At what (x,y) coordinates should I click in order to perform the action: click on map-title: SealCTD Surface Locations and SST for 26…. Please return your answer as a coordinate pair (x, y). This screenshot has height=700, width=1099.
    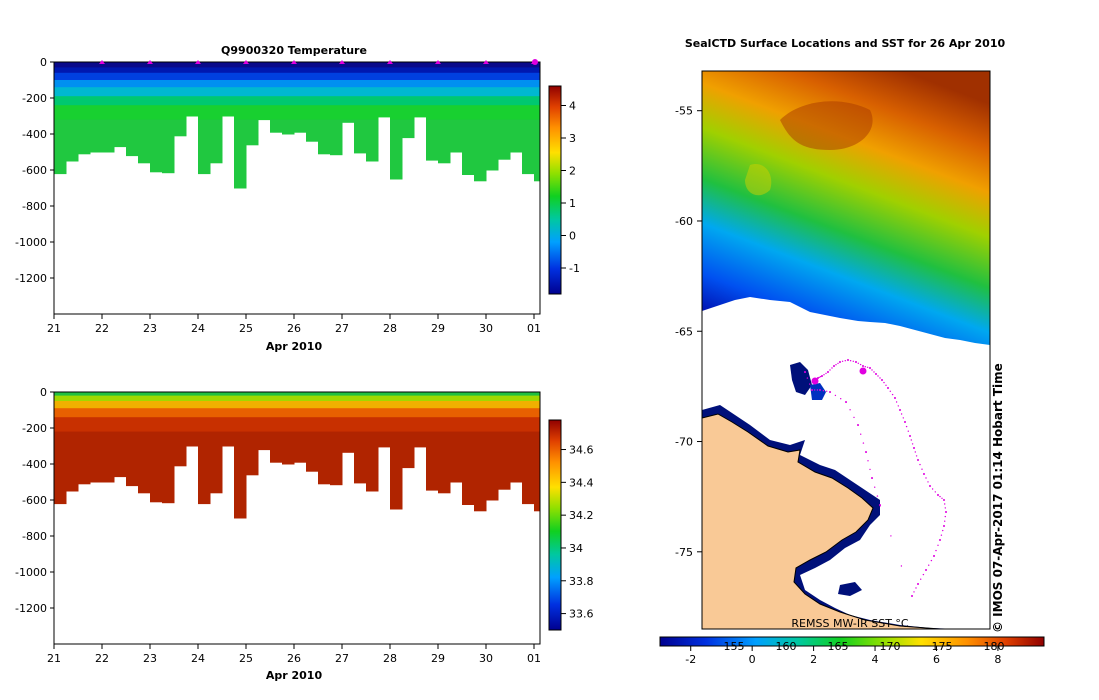
    Looking at the image, I should click on (845, 43).